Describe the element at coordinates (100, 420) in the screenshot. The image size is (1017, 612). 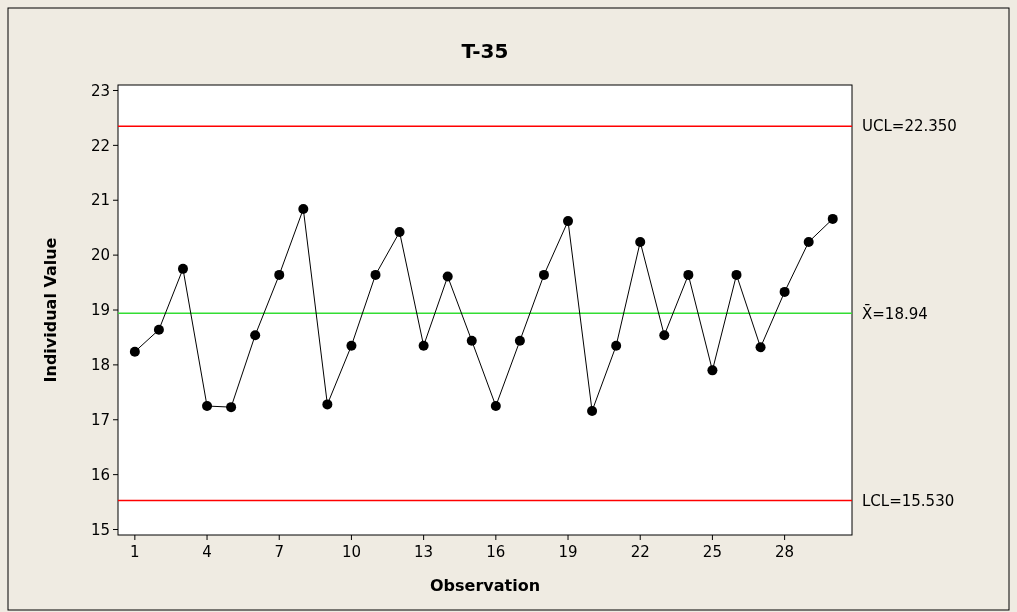
I see `y-tick-label: 17` at that location.